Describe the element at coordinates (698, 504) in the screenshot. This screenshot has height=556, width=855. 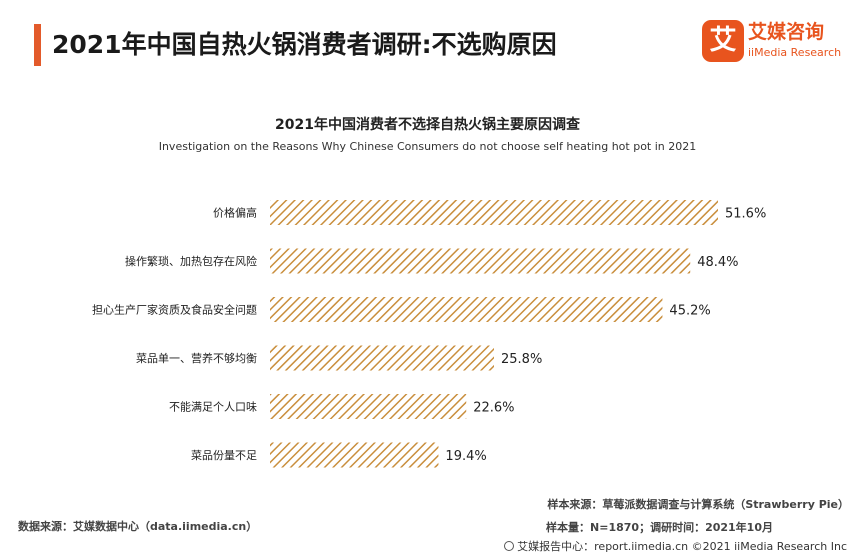
I see `sample-source-note: 样本来源：草莓派数据调查与计算系统（Strawberry Pie）` at that location.